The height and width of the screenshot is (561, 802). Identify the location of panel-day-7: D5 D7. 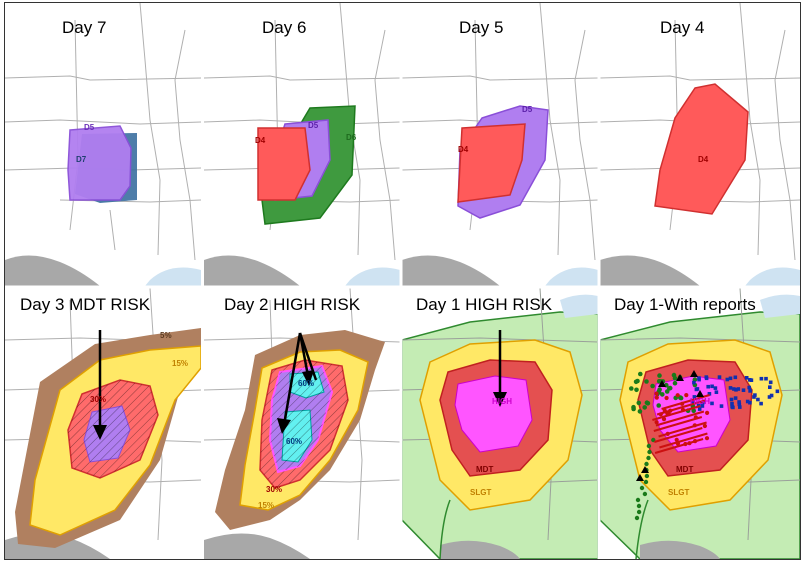
(103, 144).